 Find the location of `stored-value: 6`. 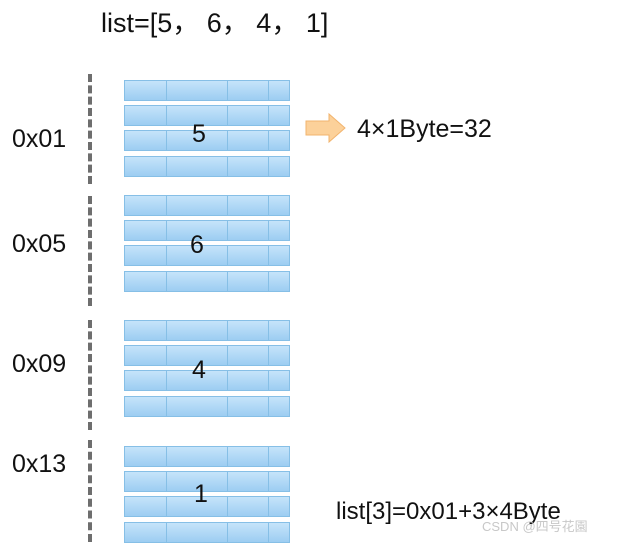

stored-value: 6 is located at coordinates (197, 245).